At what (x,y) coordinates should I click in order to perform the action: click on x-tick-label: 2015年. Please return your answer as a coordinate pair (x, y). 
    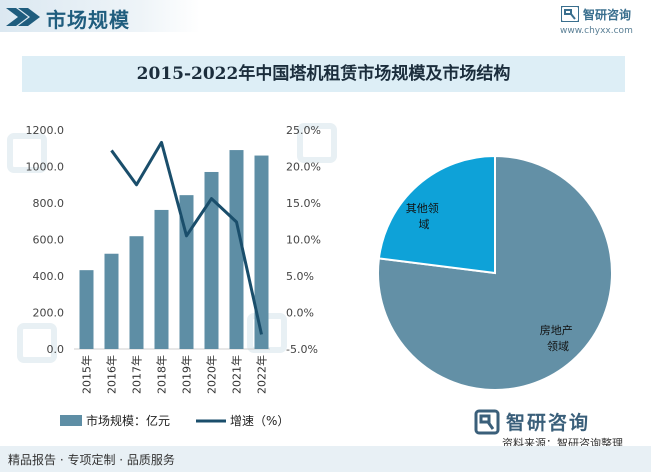
    Looking at the image, I should click on (87, 374).